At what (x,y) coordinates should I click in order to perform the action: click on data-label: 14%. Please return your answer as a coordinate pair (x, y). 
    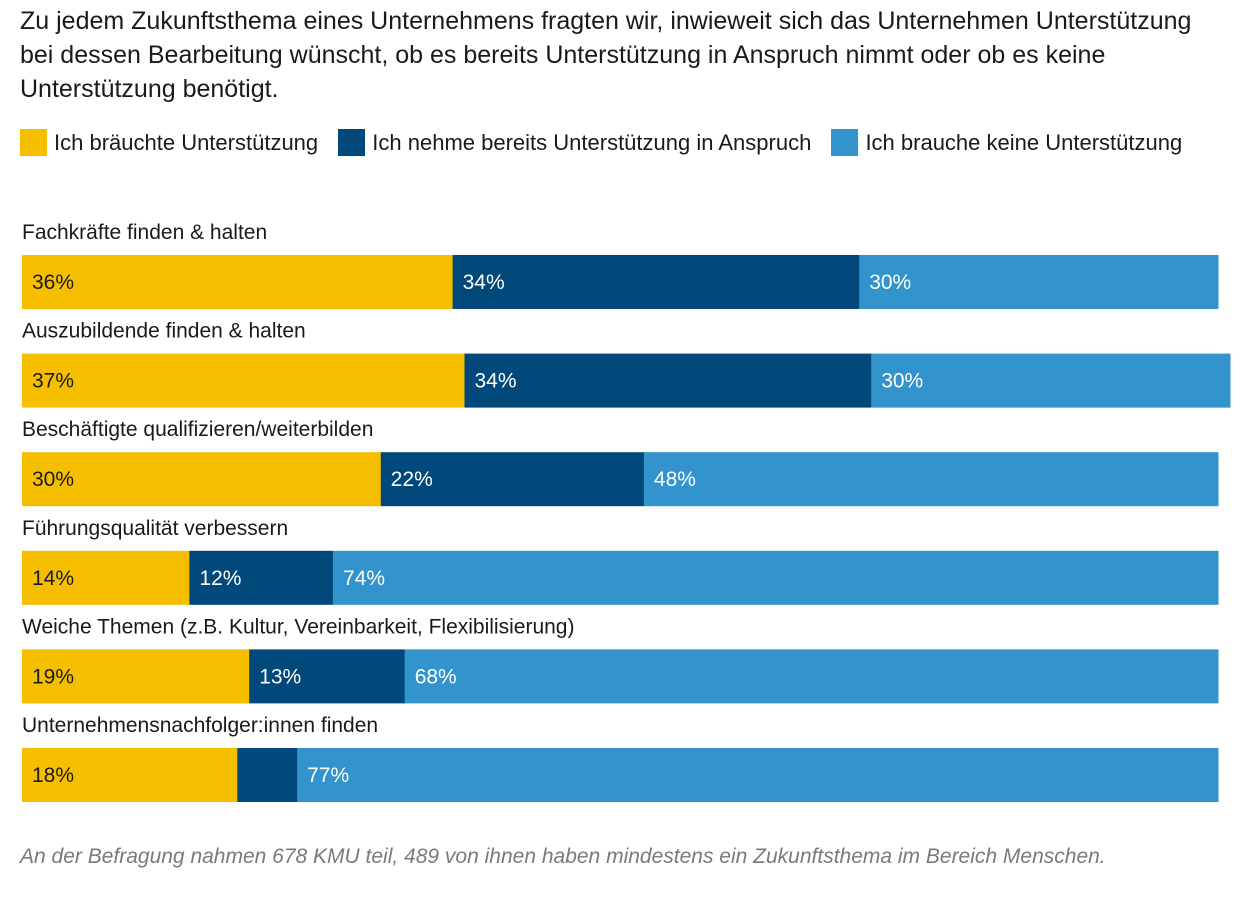
    Looking at the image, I should click on (53, 578).